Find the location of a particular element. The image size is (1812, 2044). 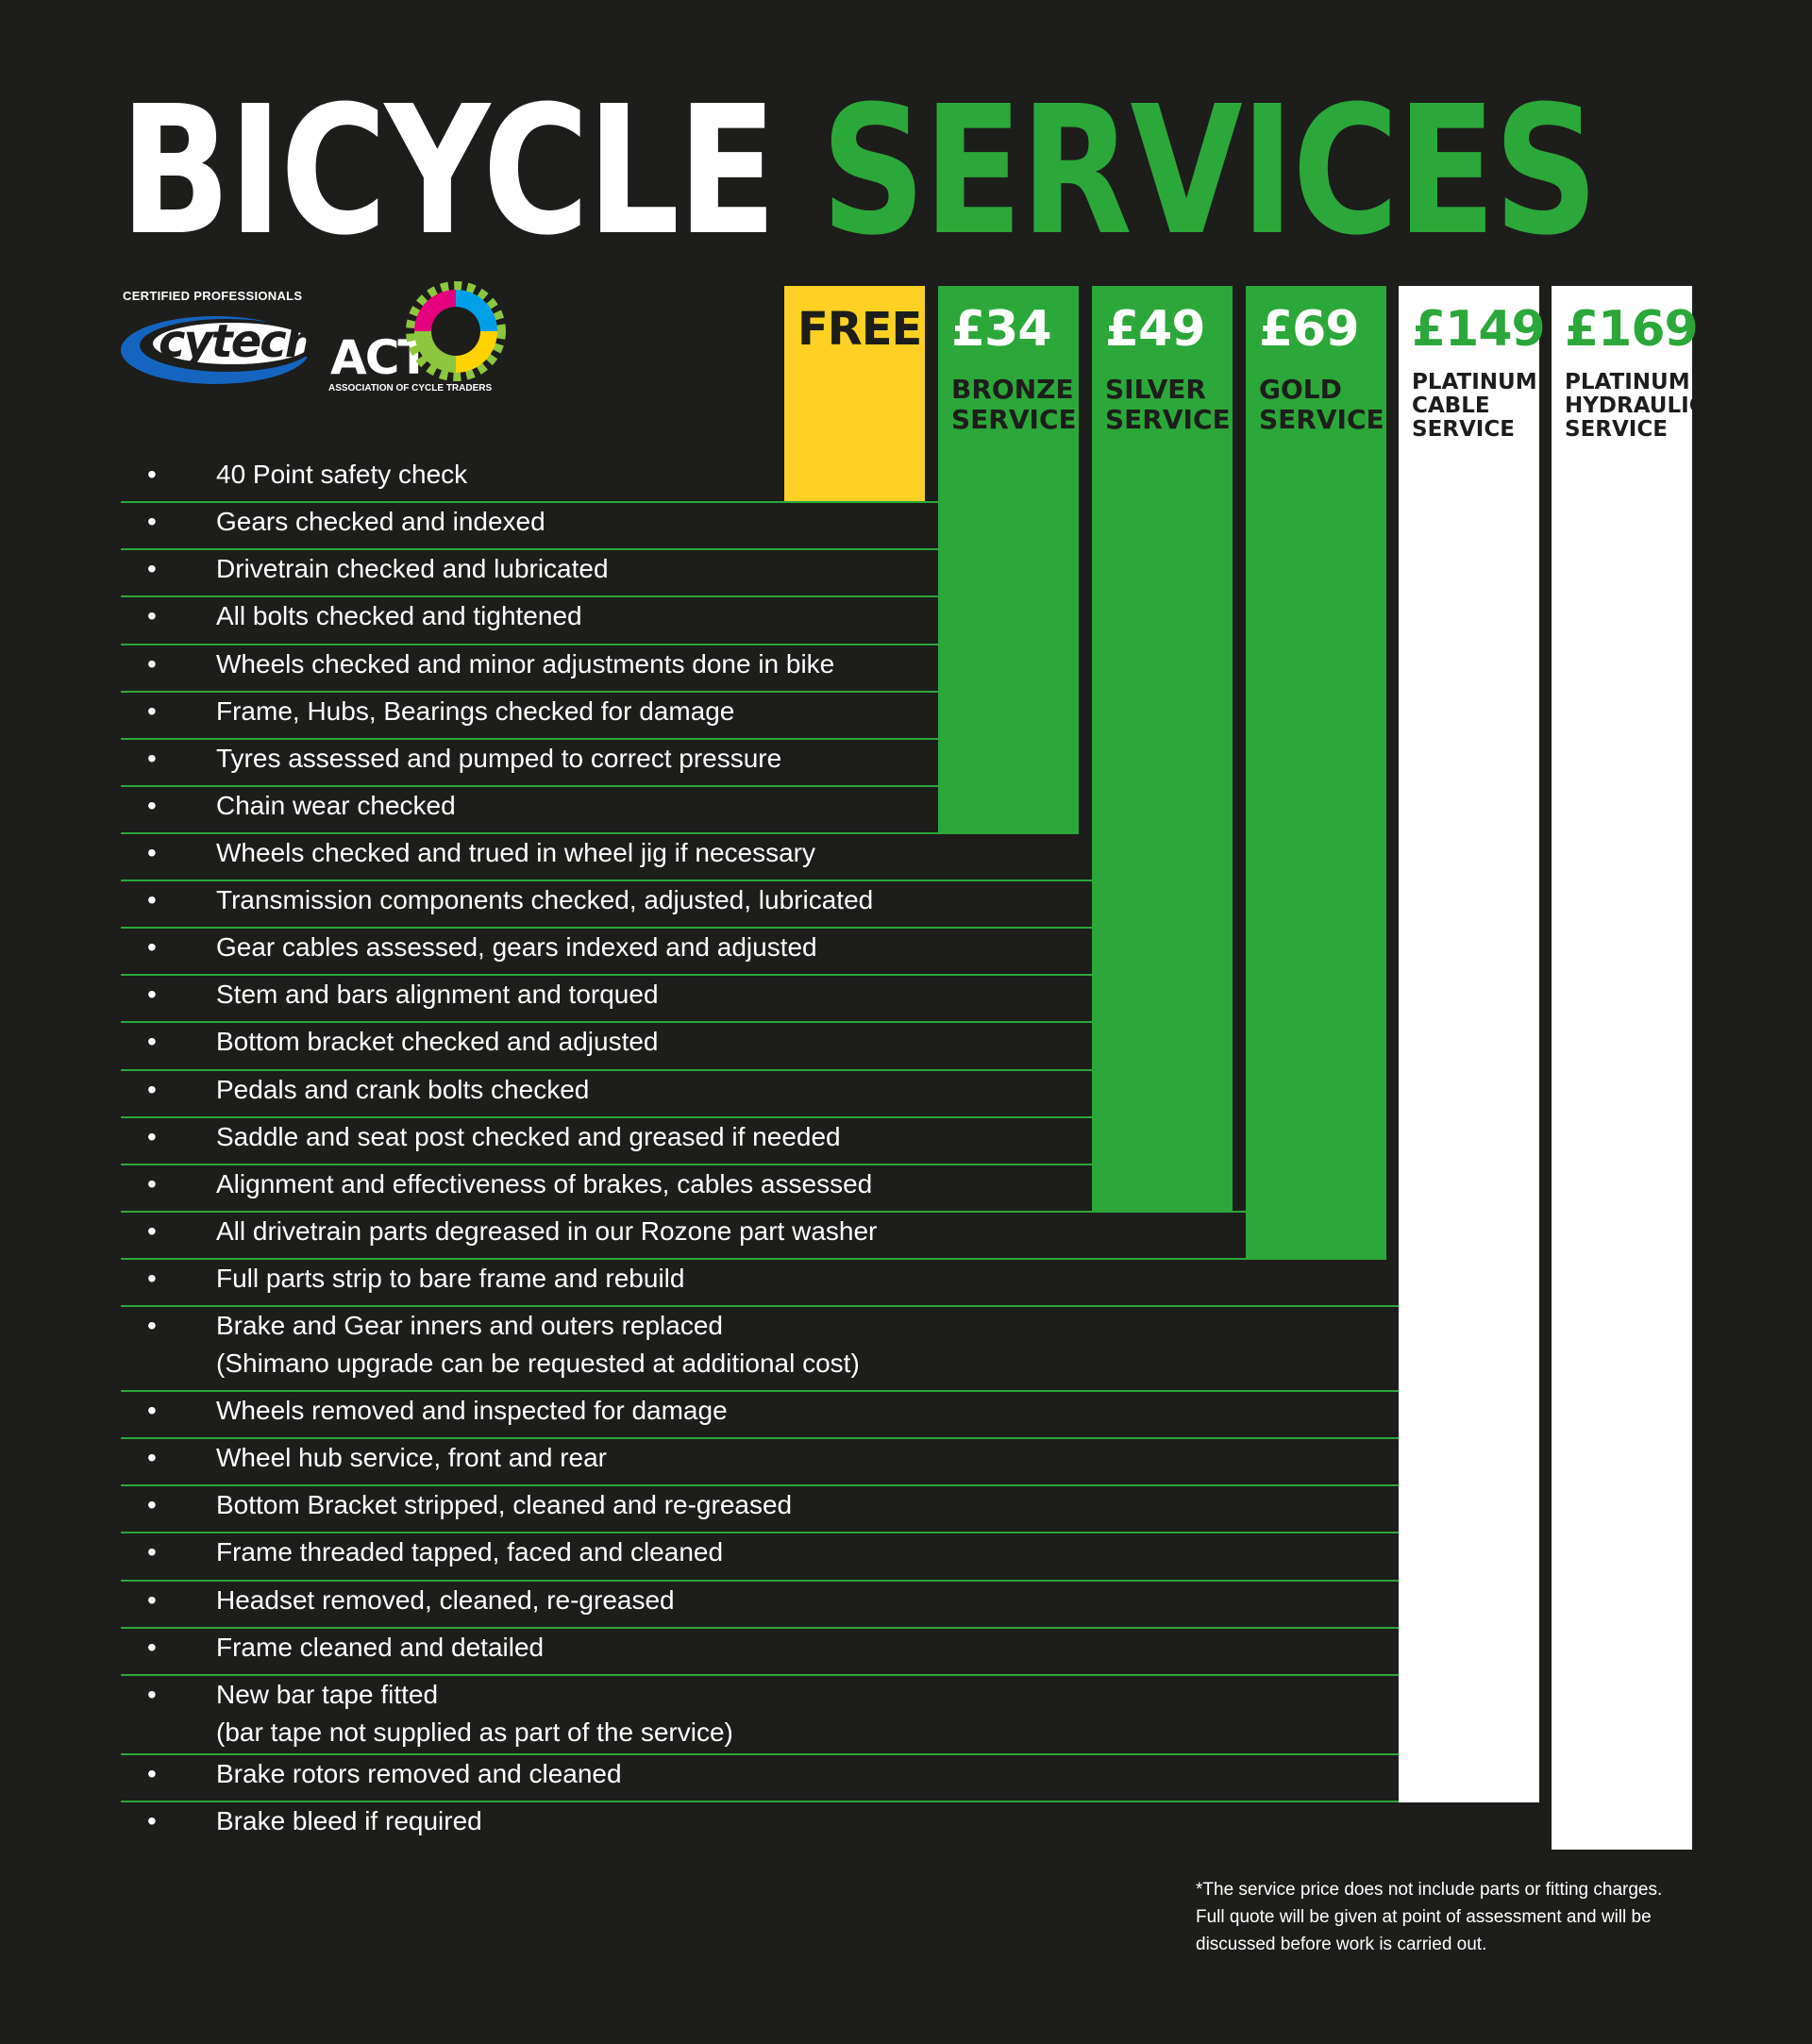

tier-column-49: £49 SILVER SERVICE is located at coordinates (1162, 750).